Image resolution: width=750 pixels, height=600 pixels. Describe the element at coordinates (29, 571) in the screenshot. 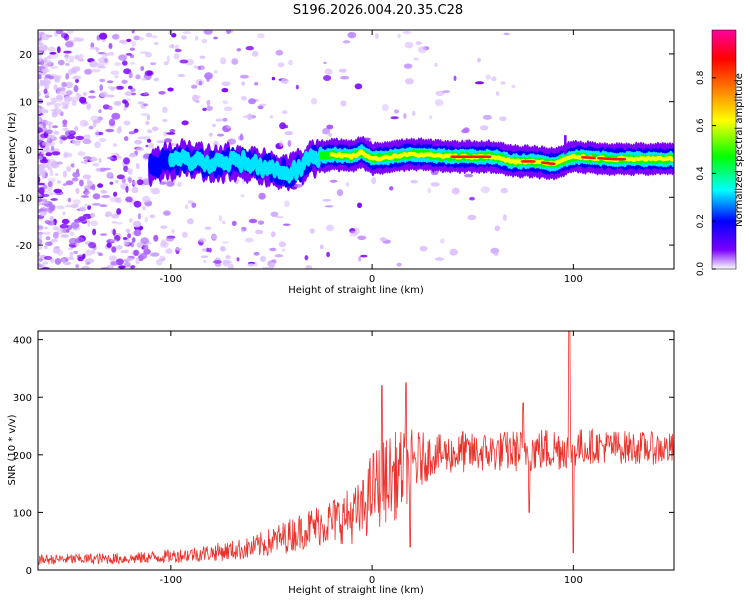

I see `y-tick-label: 0` at that location.